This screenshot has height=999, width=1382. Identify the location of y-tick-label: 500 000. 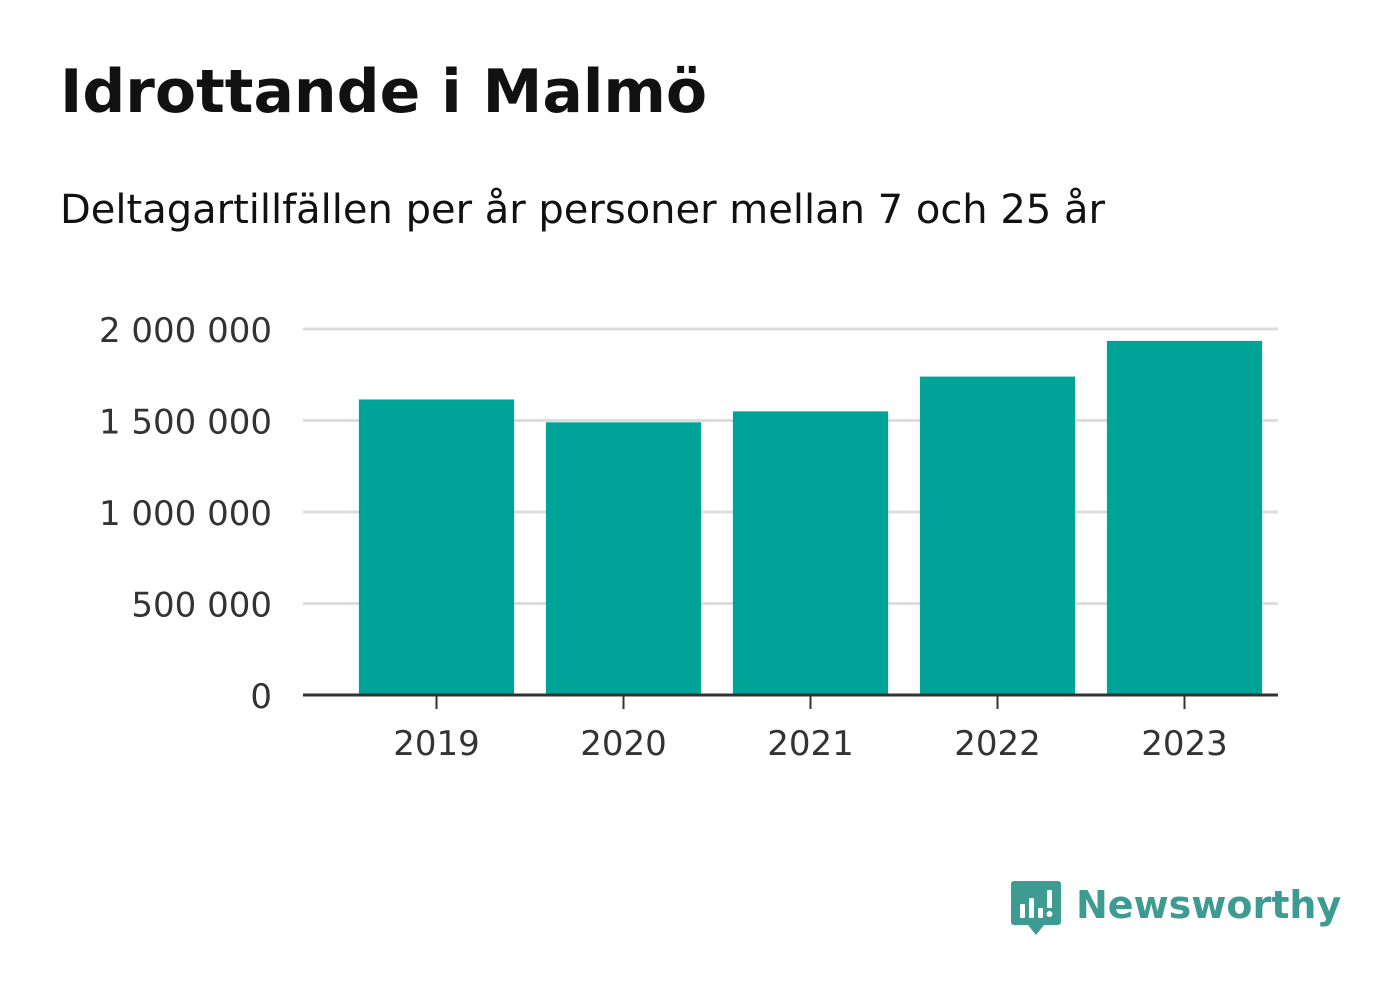
(201, 606).